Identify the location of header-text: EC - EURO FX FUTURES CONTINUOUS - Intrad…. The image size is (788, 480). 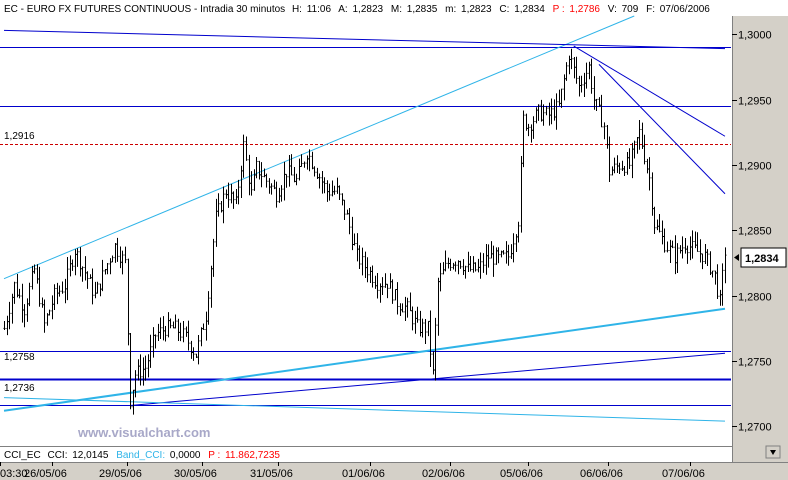
(357, 9).